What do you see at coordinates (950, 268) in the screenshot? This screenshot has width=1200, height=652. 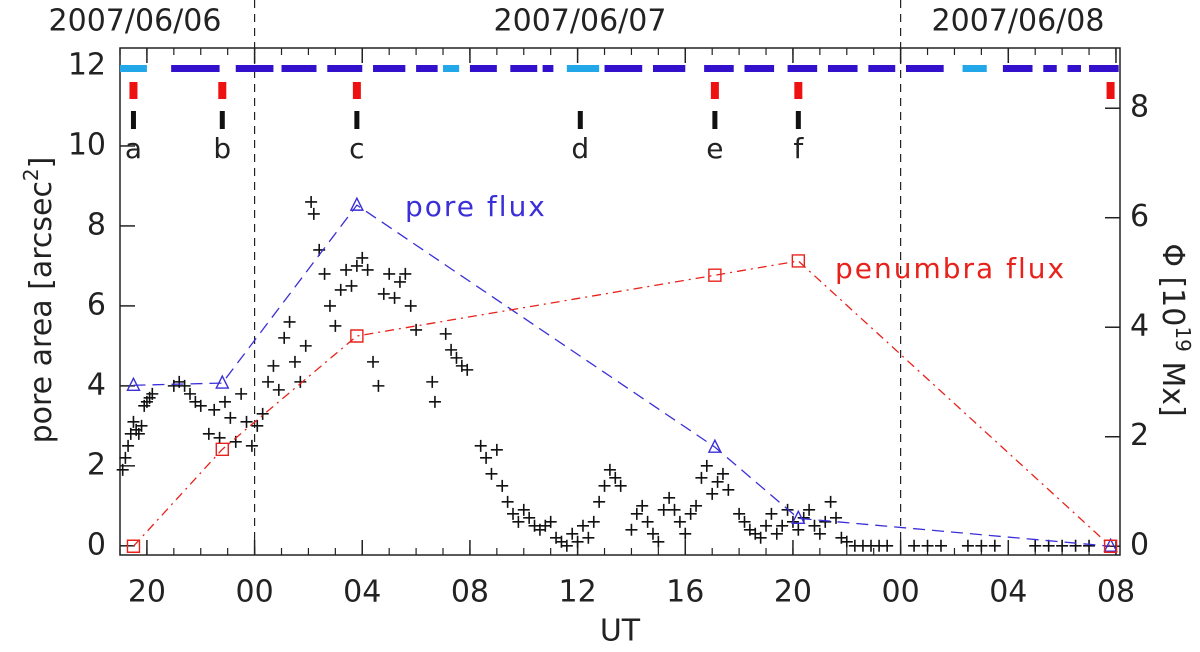 I see `series-label: penumbra flux` at bounding box center [950, 268].